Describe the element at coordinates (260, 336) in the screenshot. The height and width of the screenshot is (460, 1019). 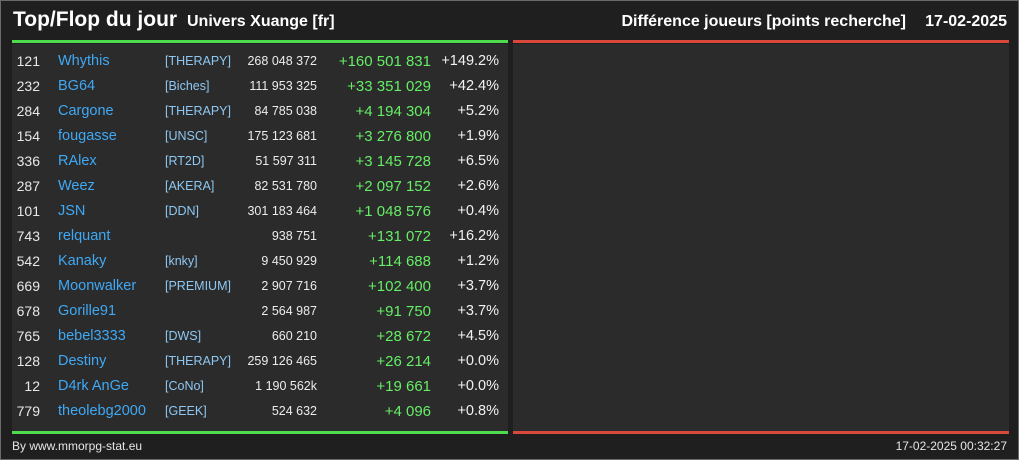
I see `player-row: 765 bebel3333 [DWS] 660 210 +28 672 +4.5%` at that location.